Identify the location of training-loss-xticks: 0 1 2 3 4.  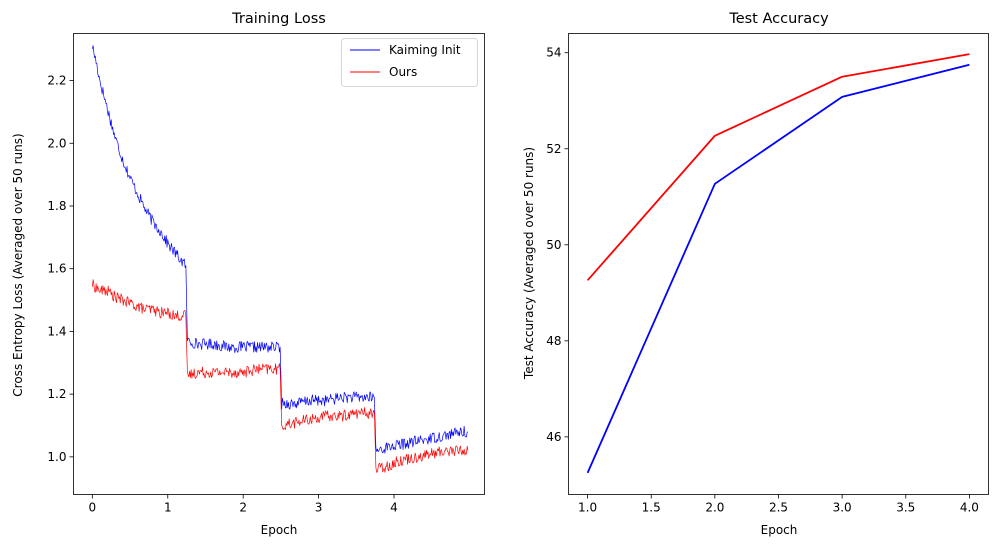
(243, 504).